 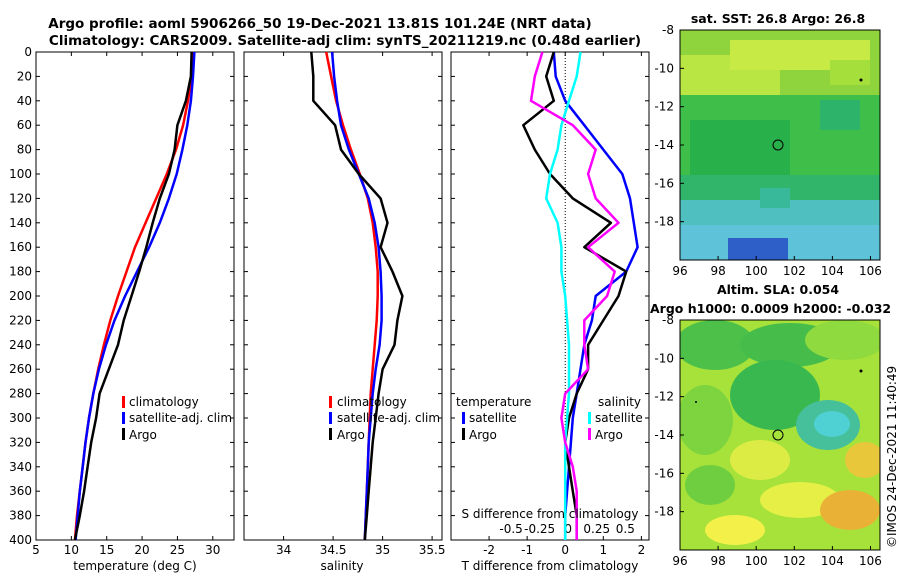 I want to click on series-line-climatology, so click(x=134, y=296).